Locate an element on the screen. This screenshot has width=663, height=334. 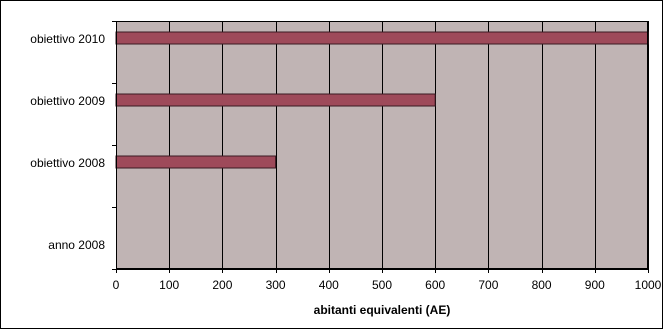
x-tick-label: 1000 is located at coordinates (648, 285).